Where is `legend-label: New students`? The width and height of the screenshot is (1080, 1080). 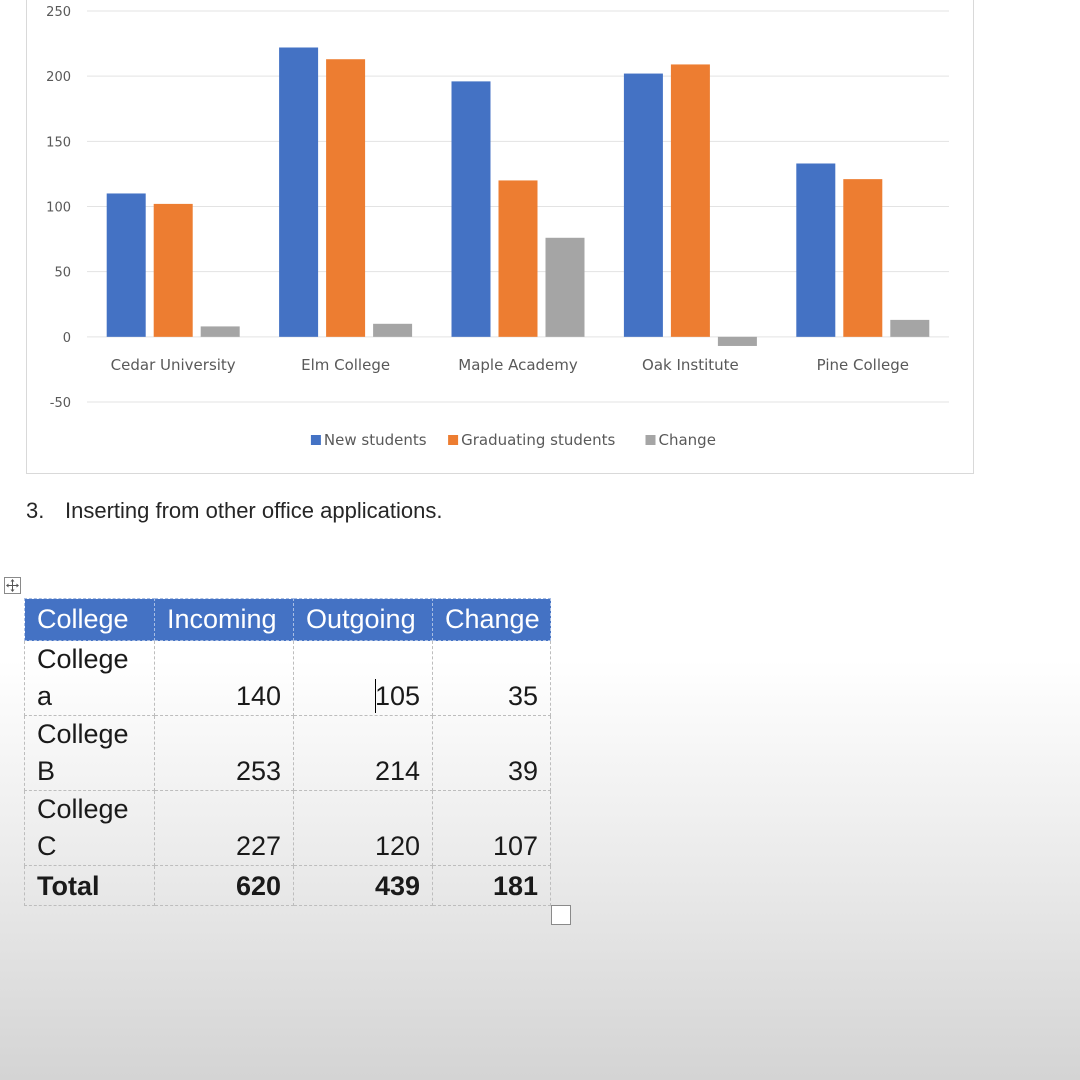 legend-label: New students is located at coordinates (375, 440).